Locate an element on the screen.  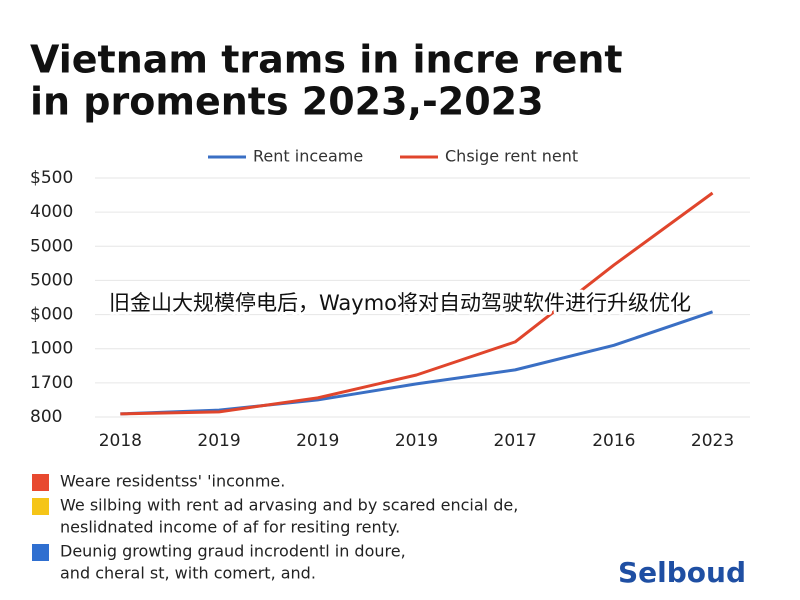
x-tick-label: 2016 is located at coordinates (613, 441).